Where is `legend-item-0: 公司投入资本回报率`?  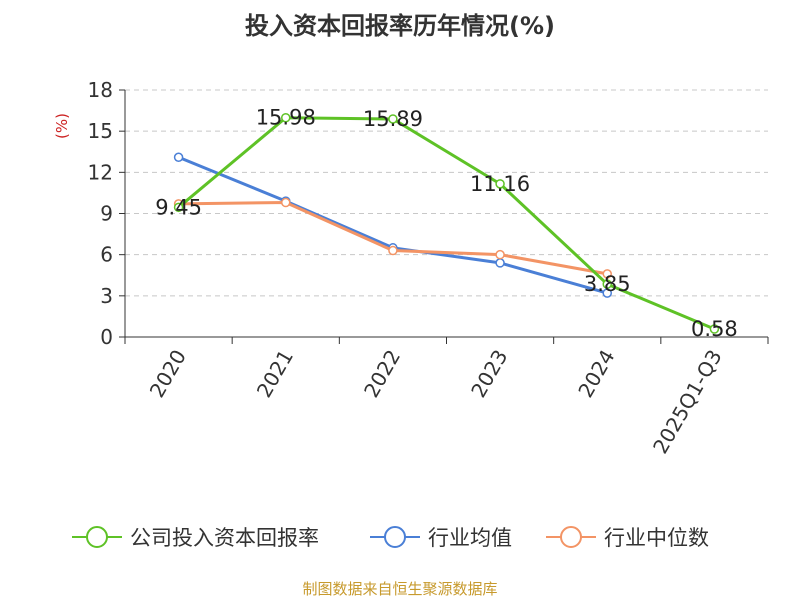
legend-item-0: 公司投入资本回报率 is located at coordinates (195, 538).